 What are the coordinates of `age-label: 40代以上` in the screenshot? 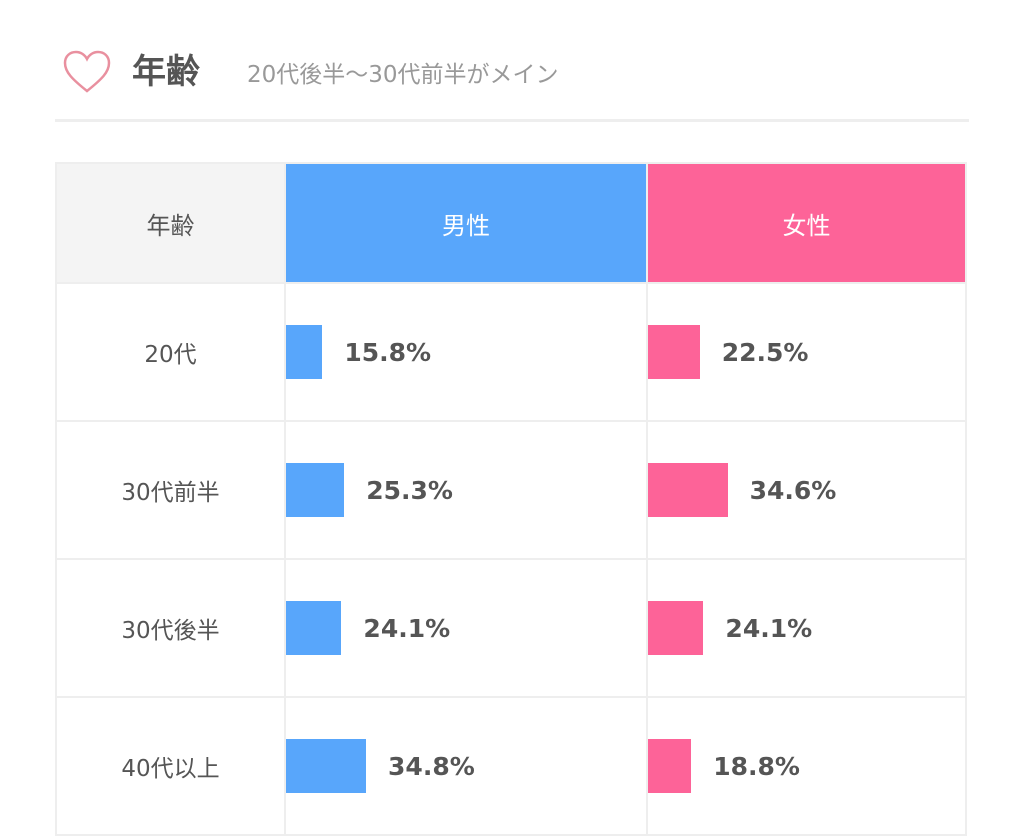 It's located at (170, 766).